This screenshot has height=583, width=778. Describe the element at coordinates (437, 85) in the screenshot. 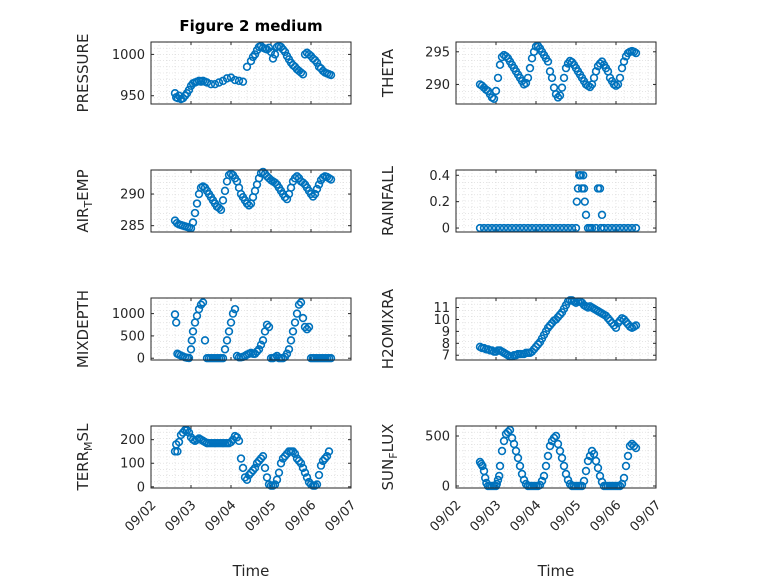

I see `y-tick-label: 290` at that location.